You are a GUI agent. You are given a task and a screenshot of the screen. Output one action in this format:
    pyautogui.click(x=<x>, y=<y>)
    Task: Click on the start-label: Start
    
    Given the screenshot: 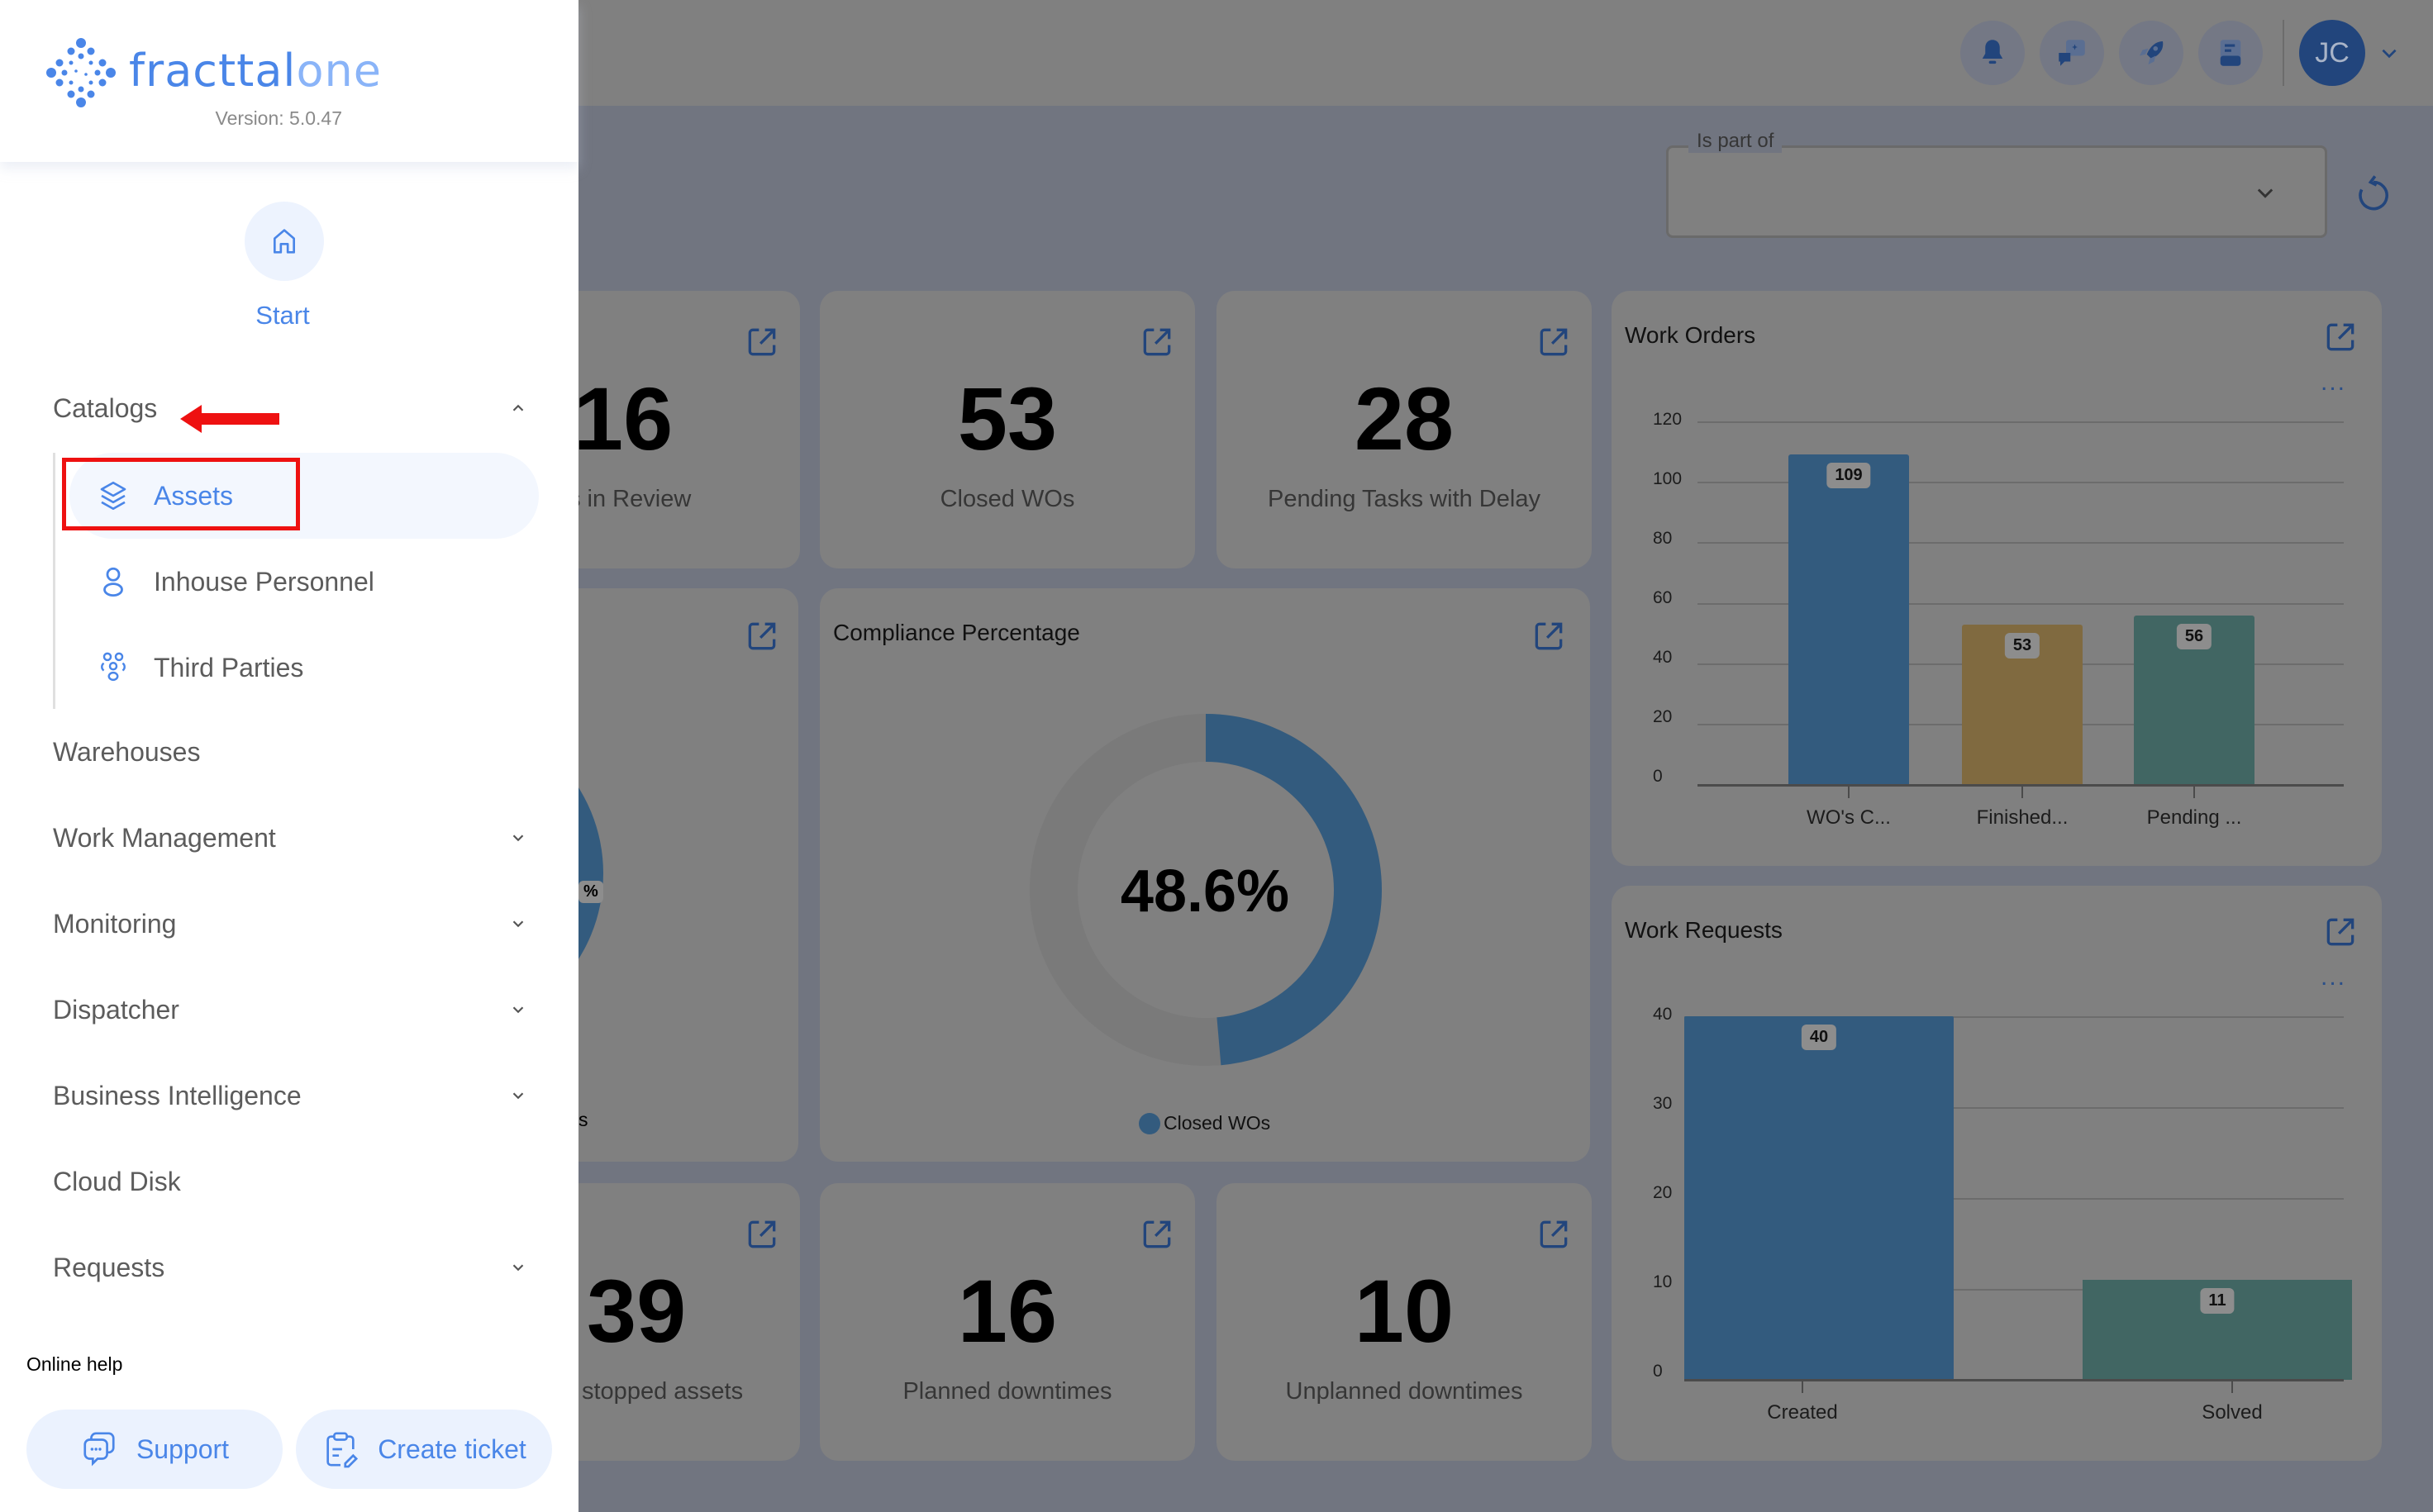 What is the action you would take?
    pyautogui.click(x=282, y=315)
    